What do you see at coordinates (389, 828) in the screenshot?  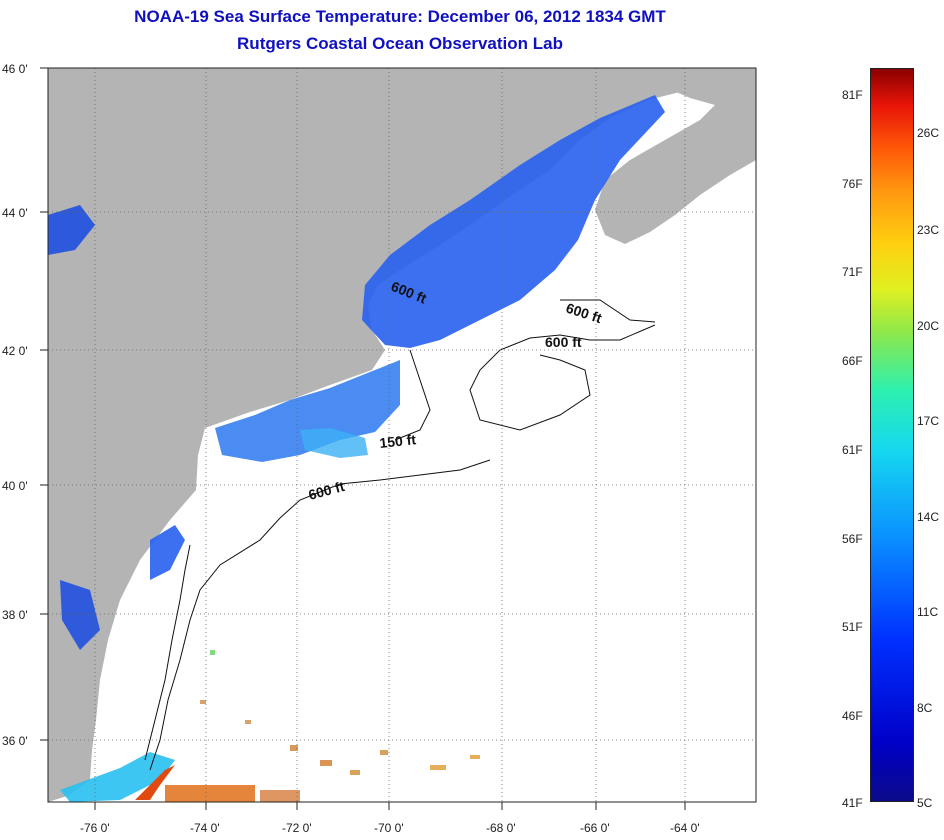 I see `lon-label: -70 0'` at bounding box center [389, 828].